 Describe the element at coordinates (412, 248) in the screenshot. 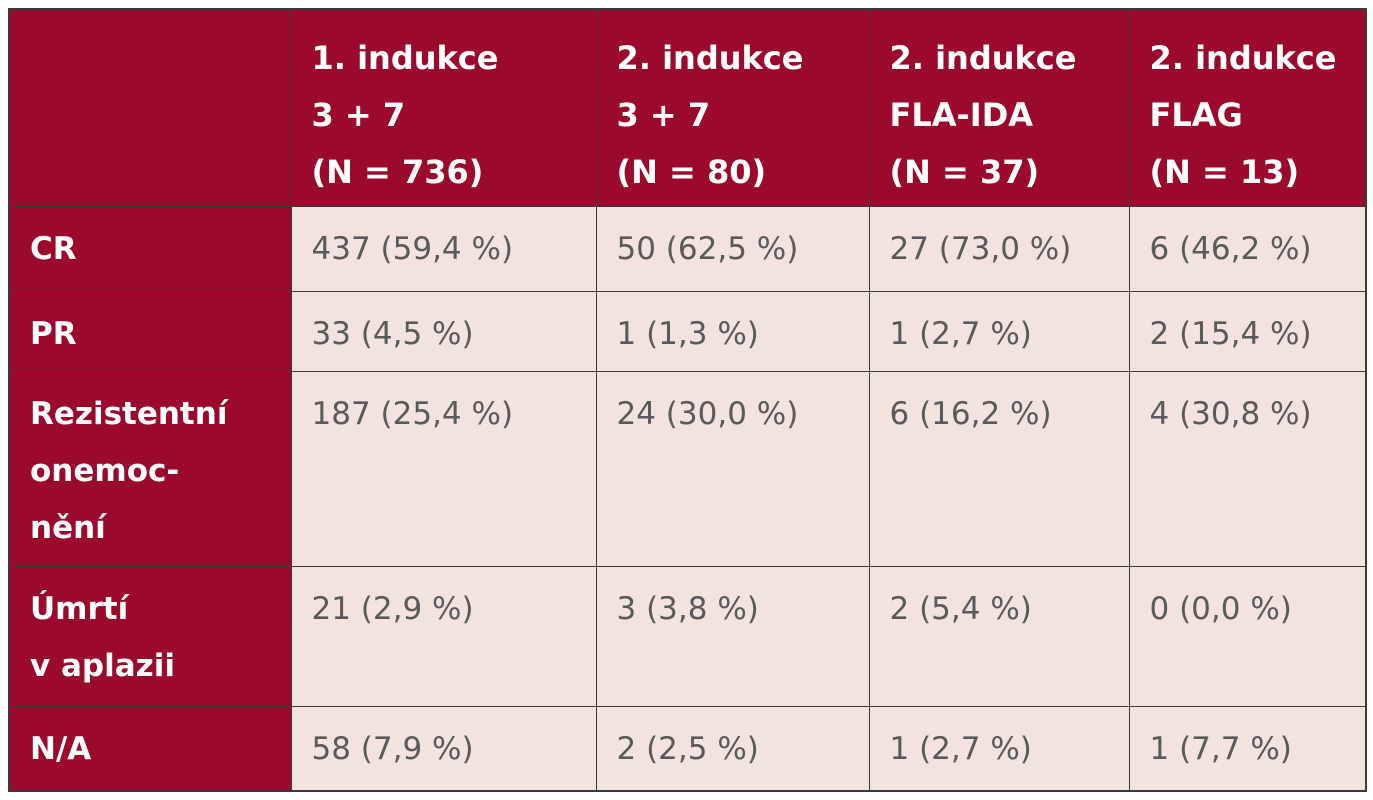

I see `cell-text: 437 (59,4 %)` at that location.